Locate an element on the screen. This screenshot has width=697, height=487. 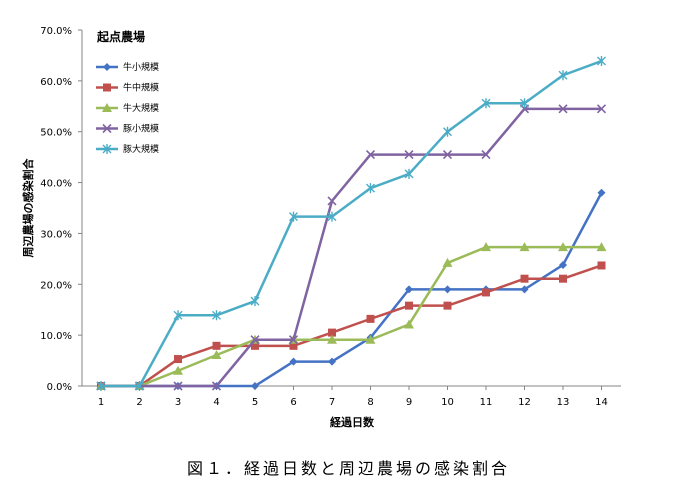
x-tick-label: 1 is located at coordinates (101, 402).